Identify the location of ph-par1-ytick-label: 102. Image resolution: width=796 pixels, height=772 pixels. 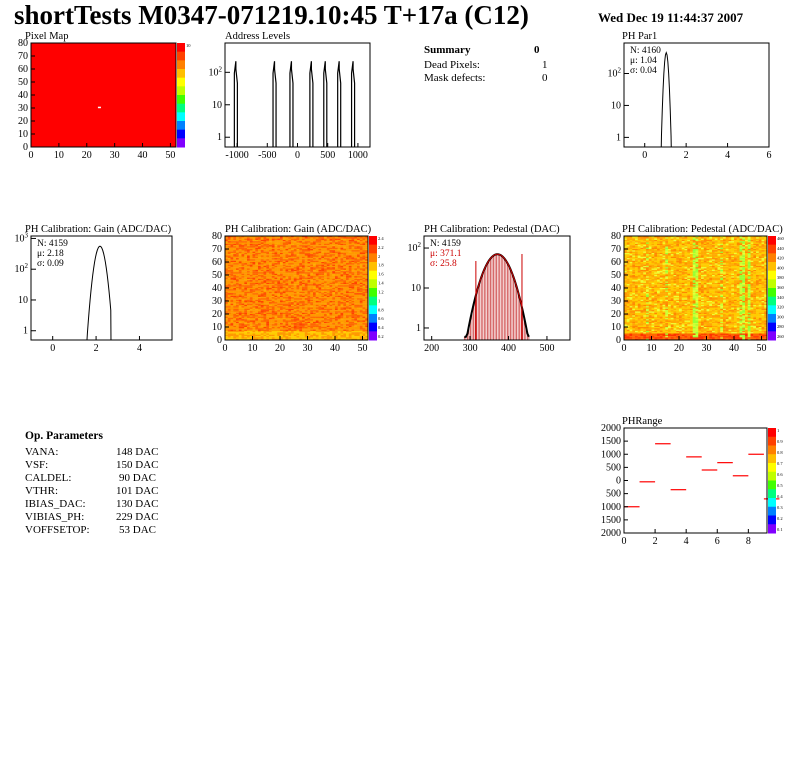
(615, 72).